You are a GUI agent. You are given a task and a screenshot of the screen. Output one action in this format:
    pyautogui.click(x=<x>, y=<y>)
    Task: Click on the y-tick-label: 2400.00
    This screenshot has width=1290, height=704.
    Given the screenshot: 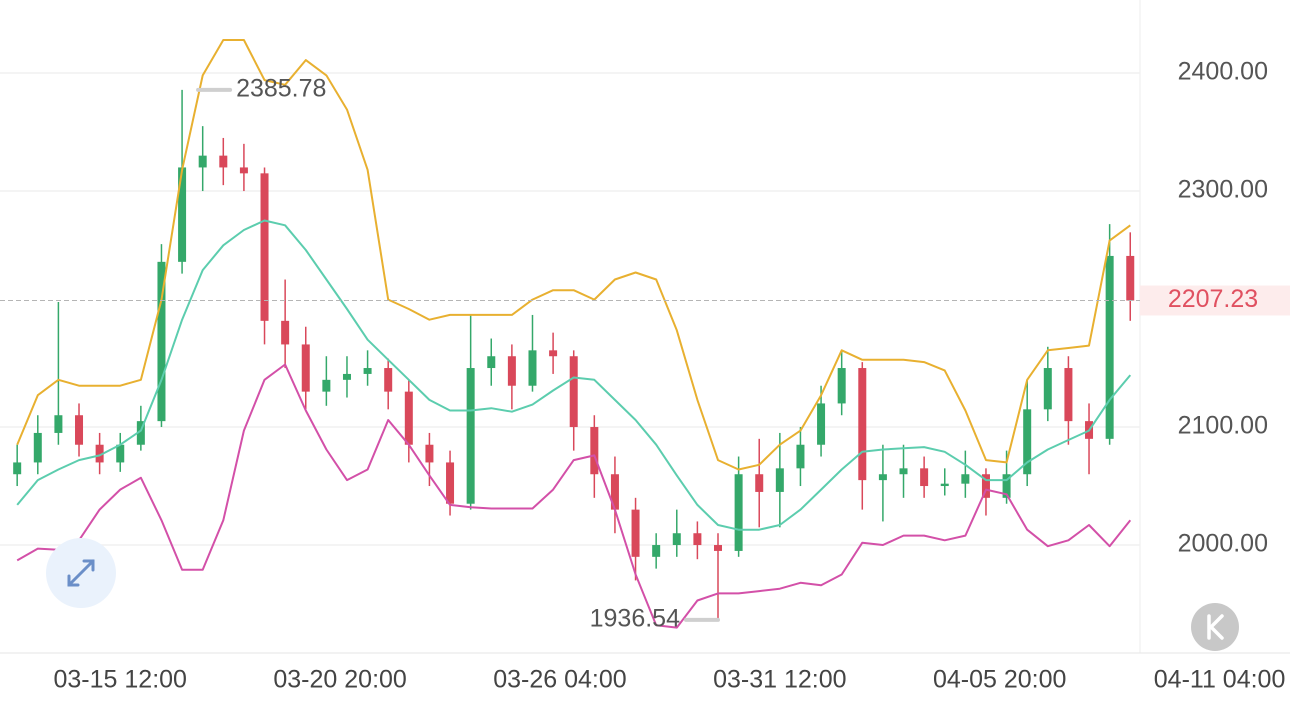 What is the action you would take?
    pyautogui.click(x=1223, y=72)
    